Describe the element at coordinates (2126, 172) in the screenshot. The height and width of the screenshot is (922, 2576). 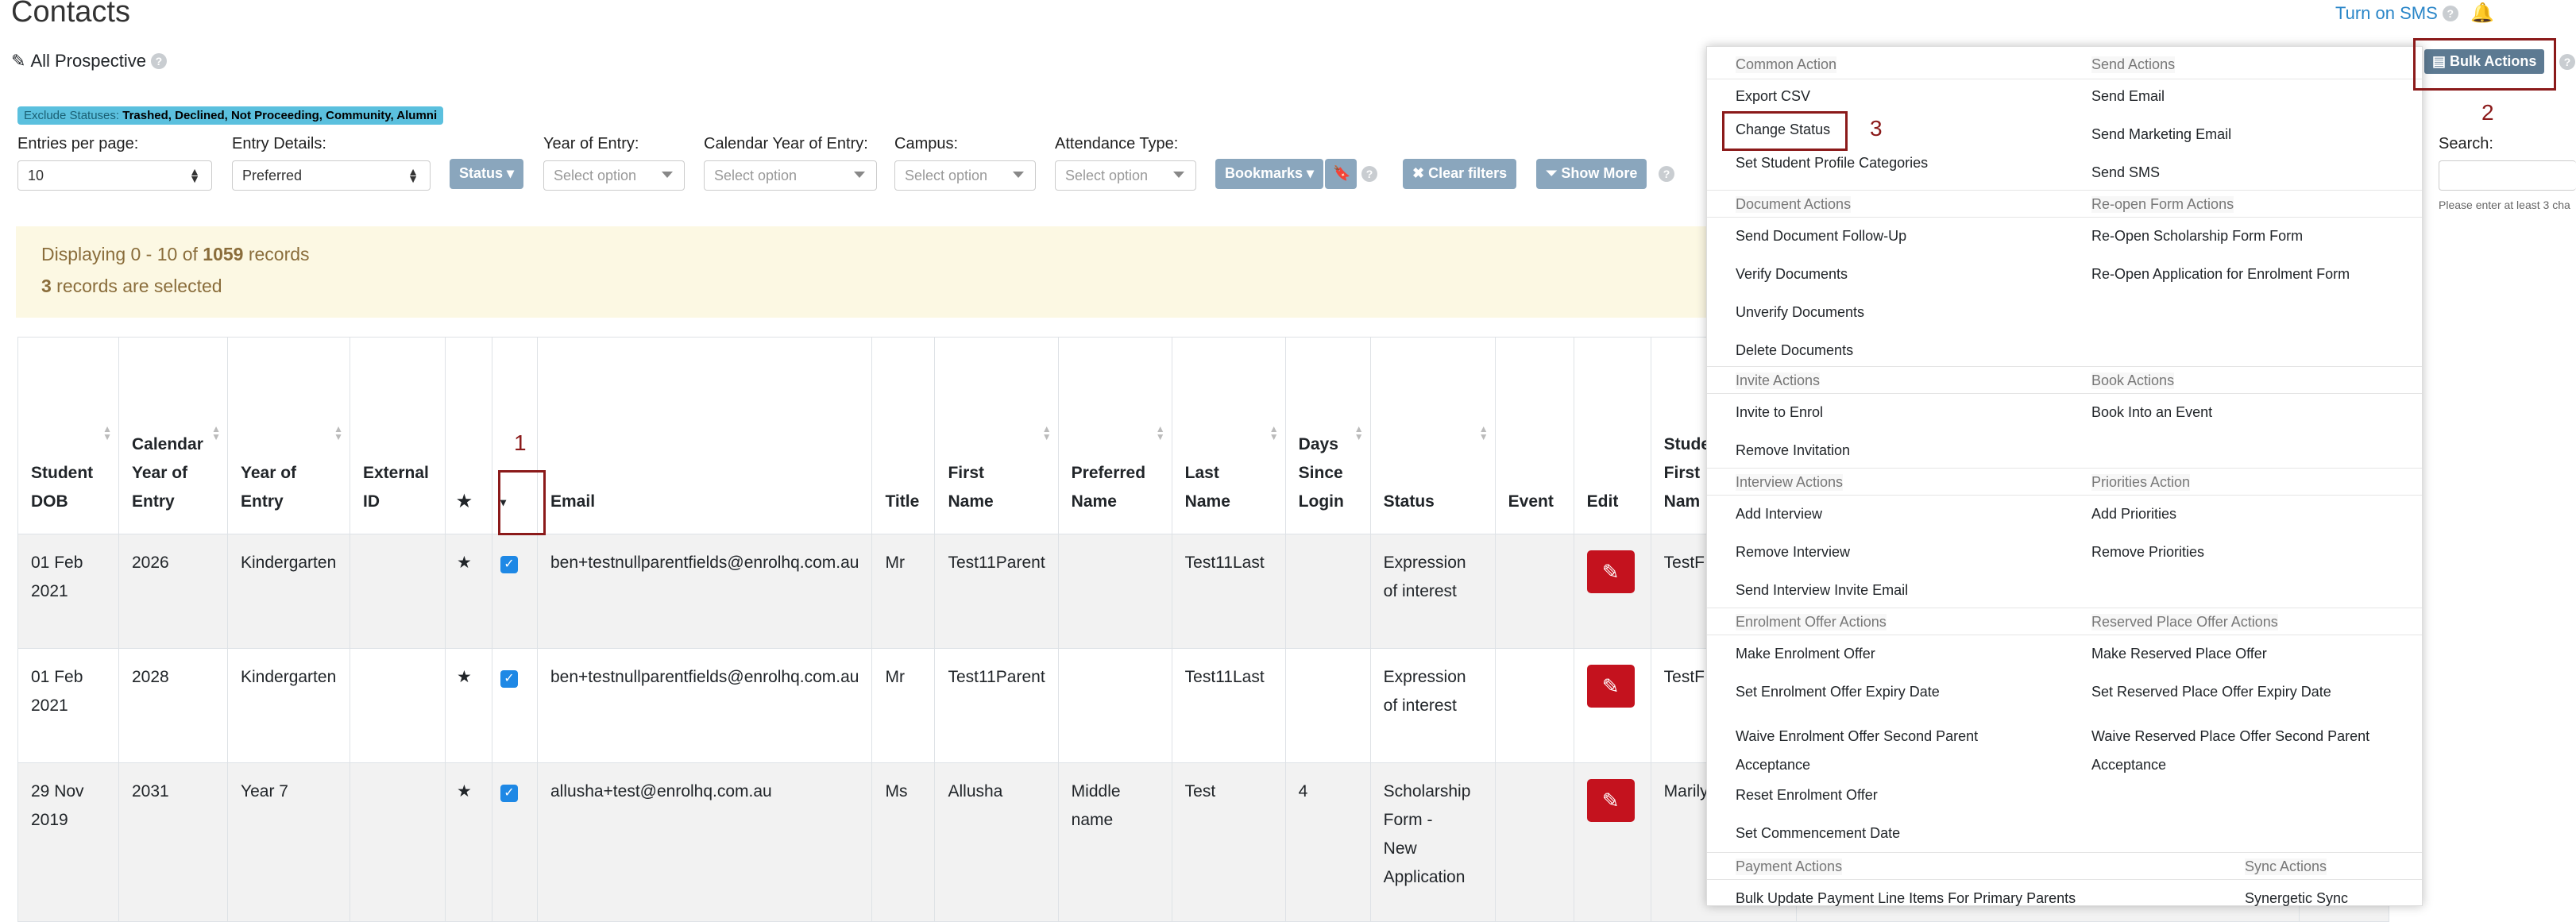
I see `menu-item-send-sms: Send SMS` at that location.